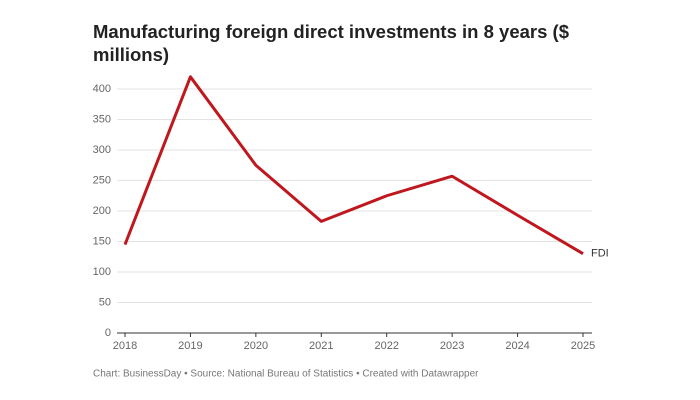 This screenshot has width=700, height=400. What do you see at coordinates (583, 346) in the screenshot?
I see `x-tick-label: 2025` at bounding box center [583, 346].